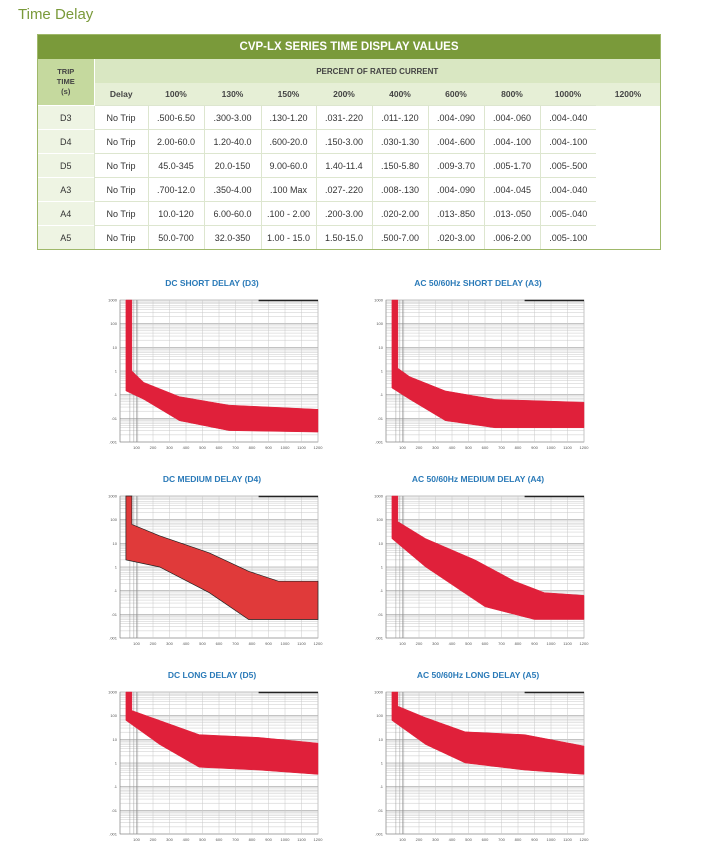 Image resolution: width=709 pixels, height=855 pixels. Describe the element at coordinates (343, 189) in the screenshot. I see `table-cell: .027-.220` at that location.